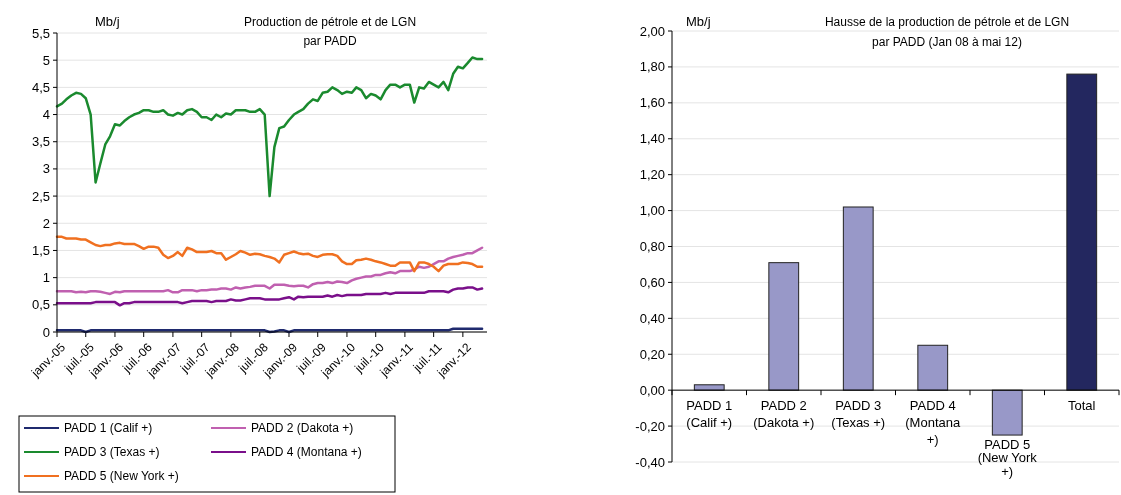  What do you see at coordinates (858, 413) in the screenshot?
I see `x-tick-label: PADD 3 (Texas +)` at bounding box center [858, 413].